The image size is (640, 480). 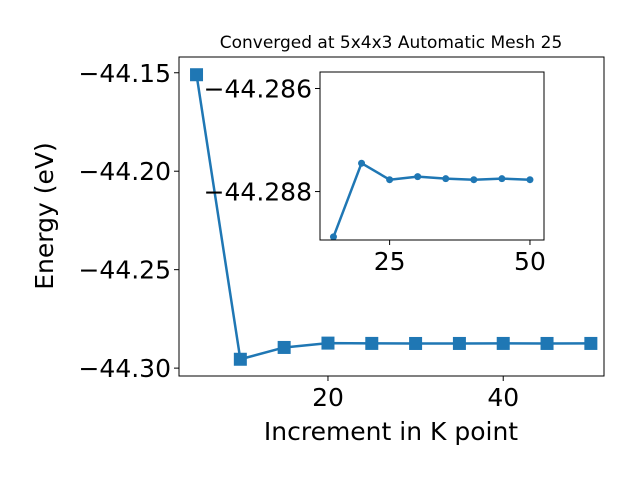 I want to click on y-axis-label: Energy (eV), so click(x=44, y=215).